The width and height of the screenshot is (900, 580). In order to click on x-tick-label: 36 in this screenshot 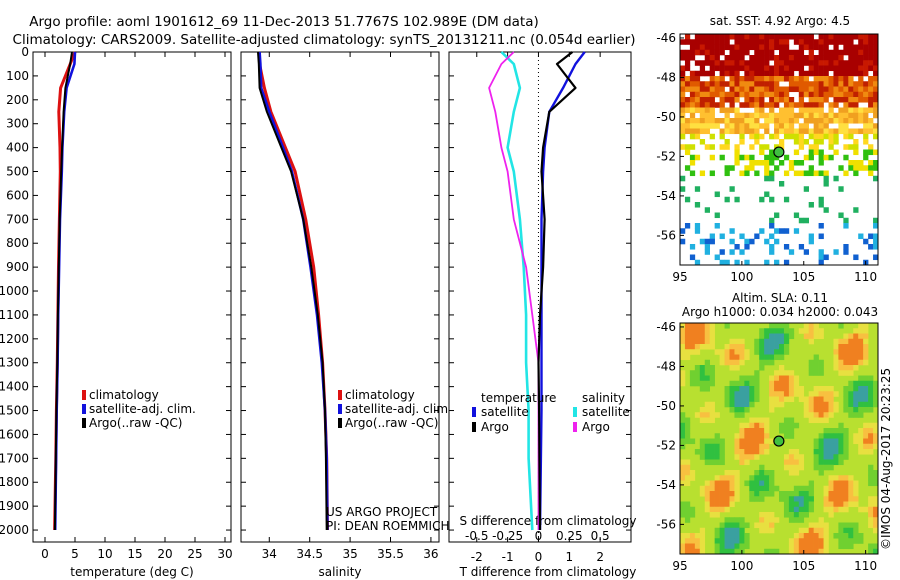, I will do `click(430, 554)`.